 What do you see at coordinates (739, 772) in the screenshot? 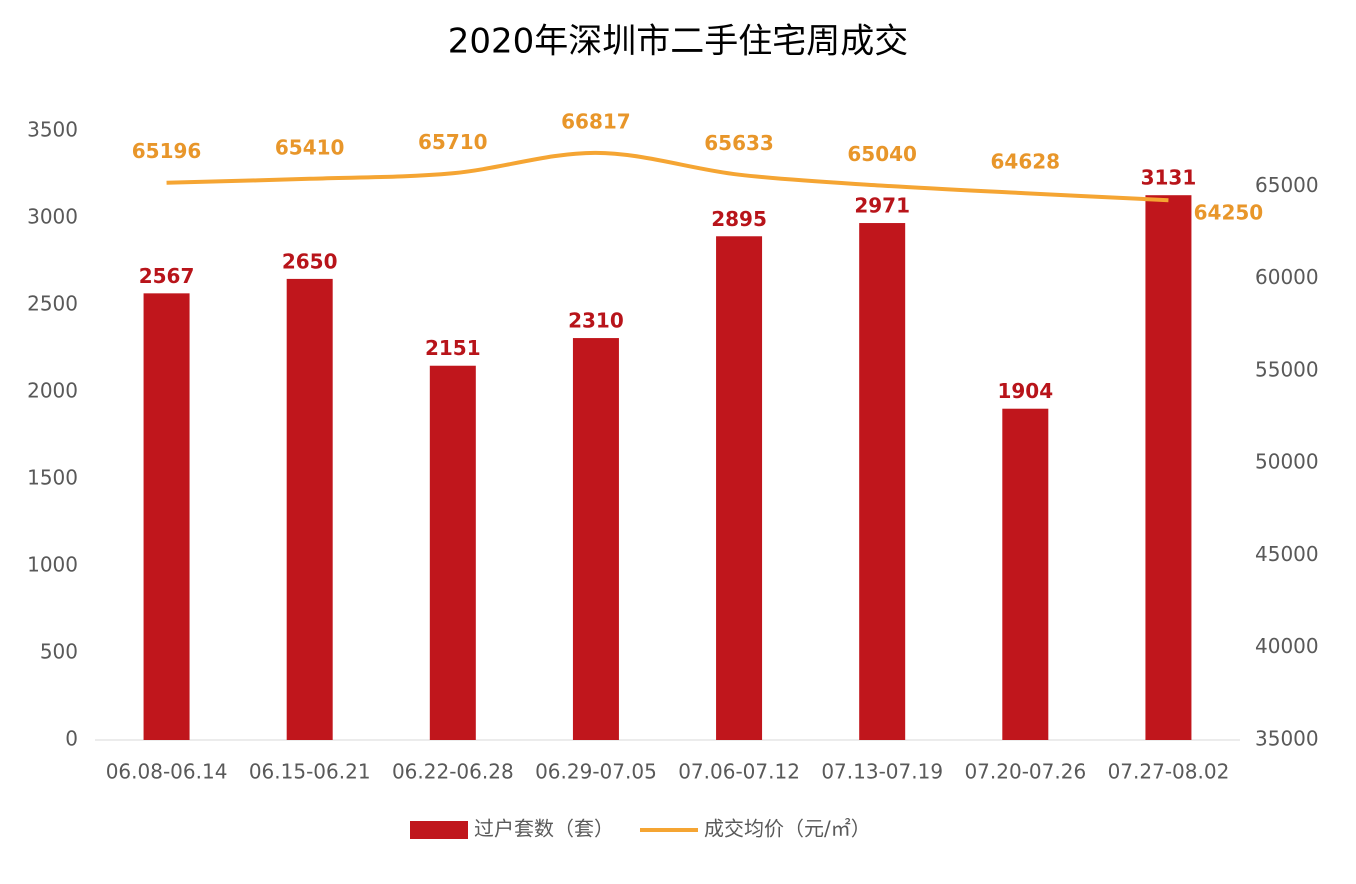
I see `x-tick-label: 07.06-07.12` at bounding box center [739, 772].